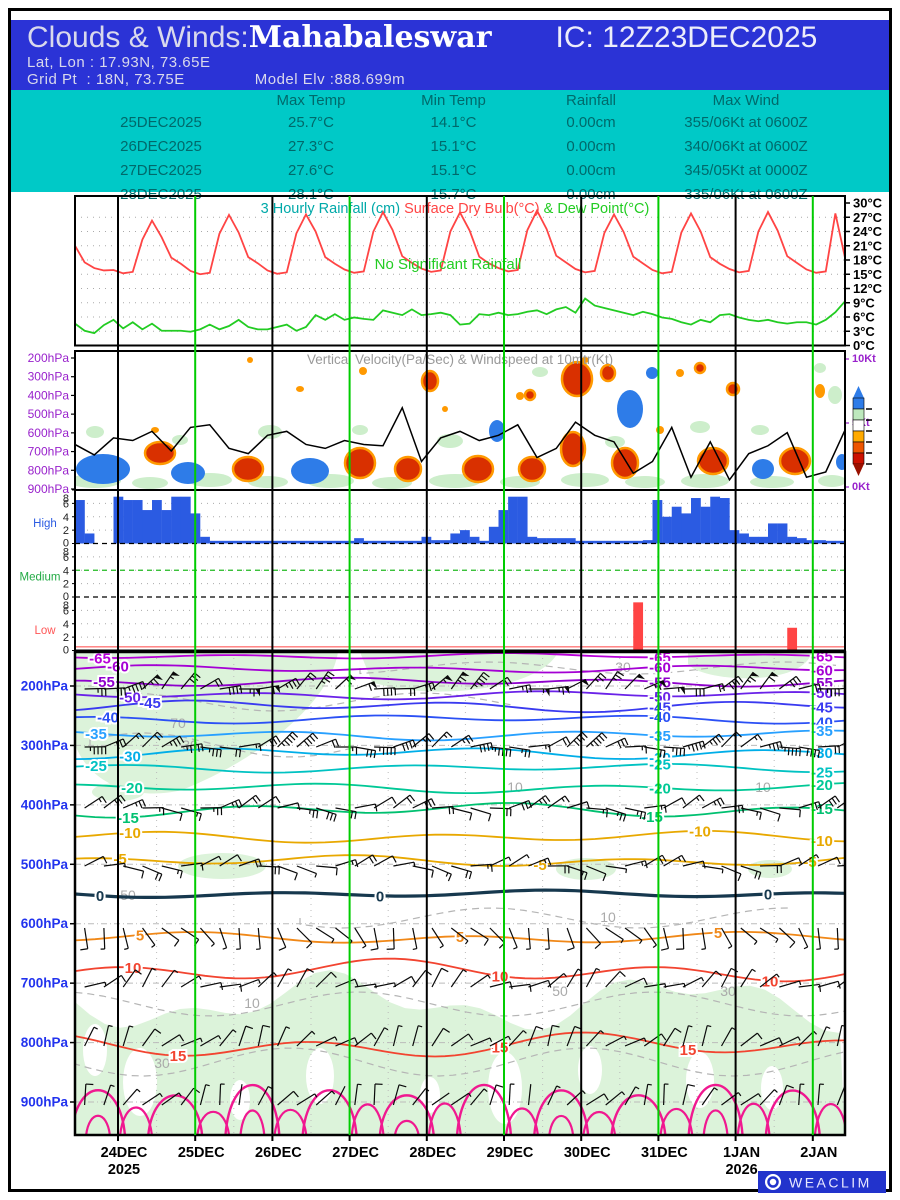  What do you see at coordinates (591, 100) in the screenshot?
I see `column-header: Rainfall` at bounding box center [591, 100].